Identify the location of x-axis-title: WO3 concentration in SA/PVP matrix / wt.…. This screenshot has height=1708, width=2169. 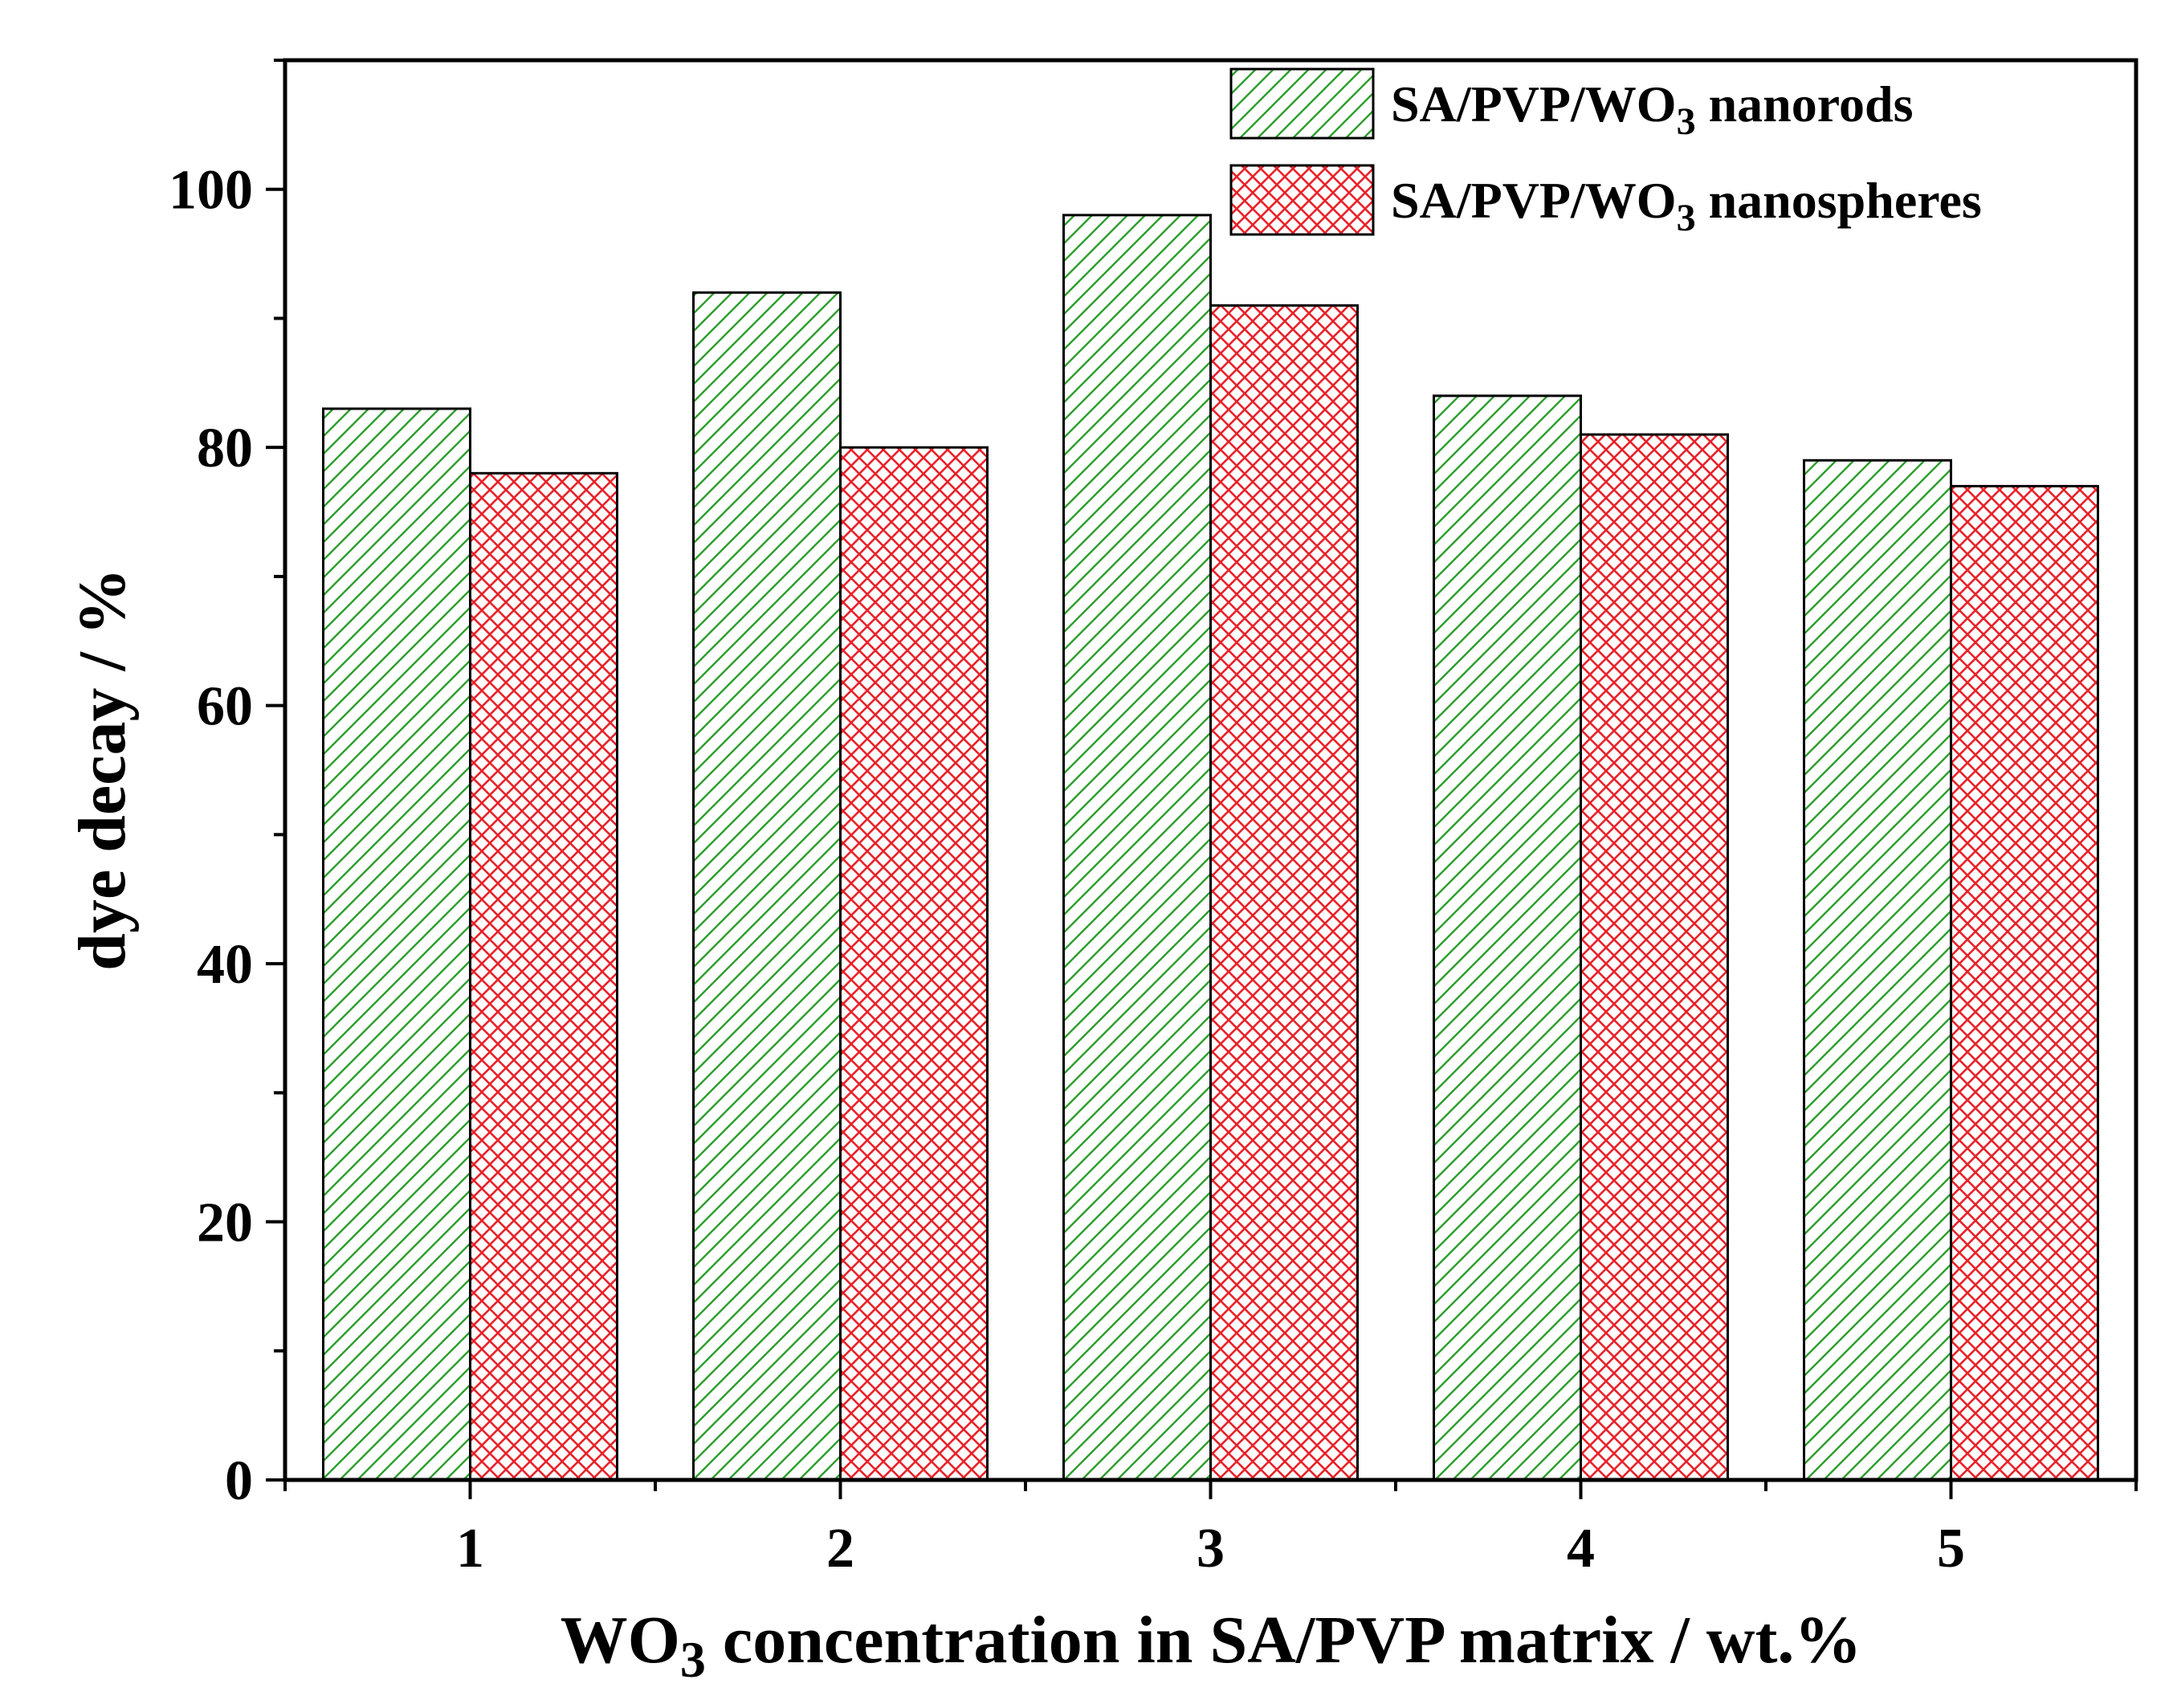
(1211, 1645).